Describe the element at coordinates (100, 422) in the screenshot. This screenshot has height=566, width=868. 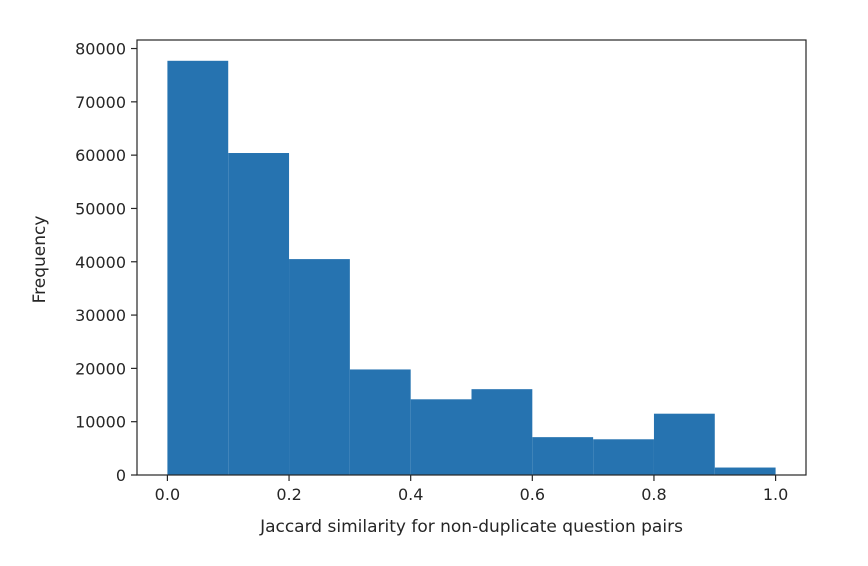
I see `y-tick-label: 10000` at that location.